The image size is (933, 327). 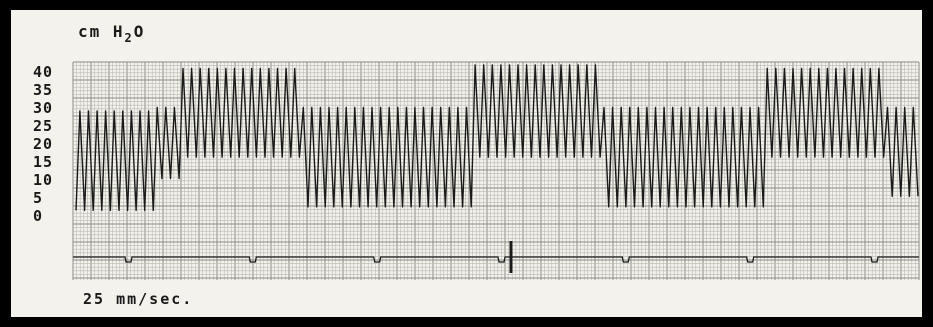 What do you see at coordinates (38, 216) in the screenshot?
I see `y-tick-label: 0` at bounding box center [38, 216].